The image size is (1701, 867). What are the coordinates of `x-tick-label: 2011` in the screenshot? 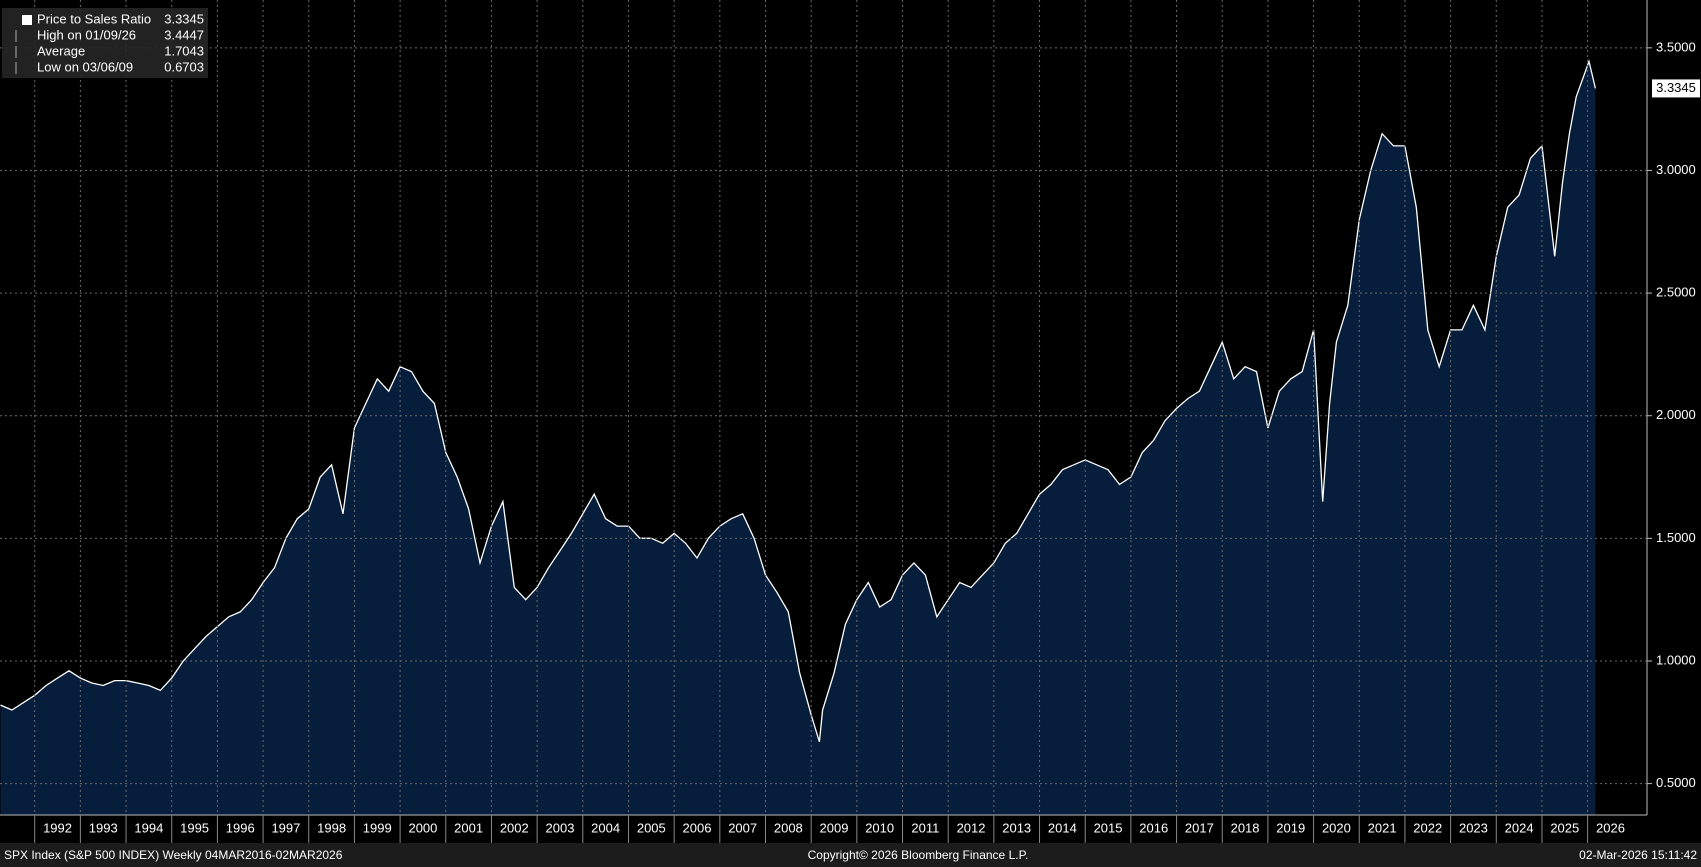 It's located at (925, 827).